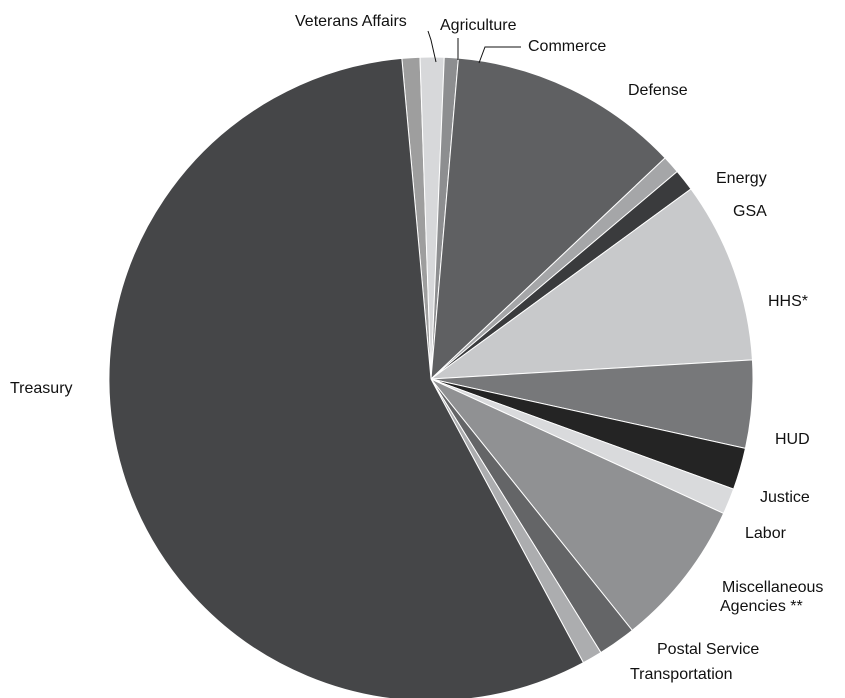 This screenshot has width=845, height=698. What do you see at coordinates (785, 497) in the screenshot?
I see `label-justice: Justice` at bounding box center [785, 497].